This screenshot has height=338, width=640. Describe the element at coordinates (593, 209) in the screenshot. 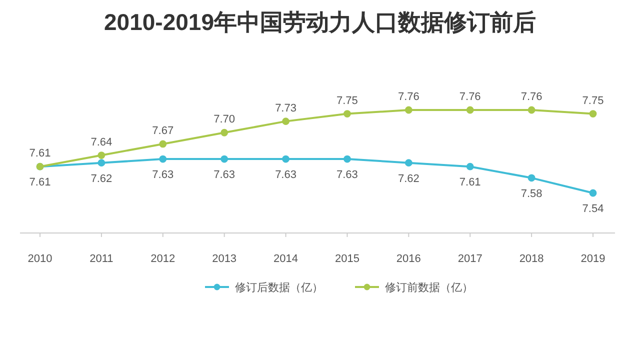

I see `data-label: 7.54` at that location.